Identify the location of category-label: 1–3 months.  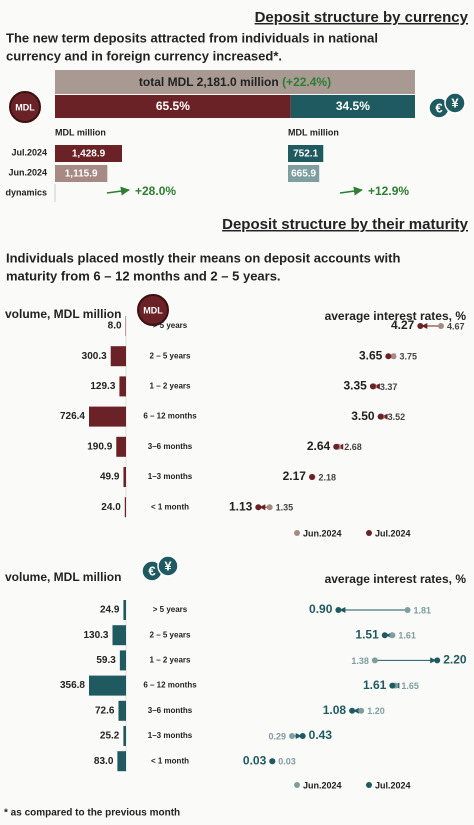
(170, 735).